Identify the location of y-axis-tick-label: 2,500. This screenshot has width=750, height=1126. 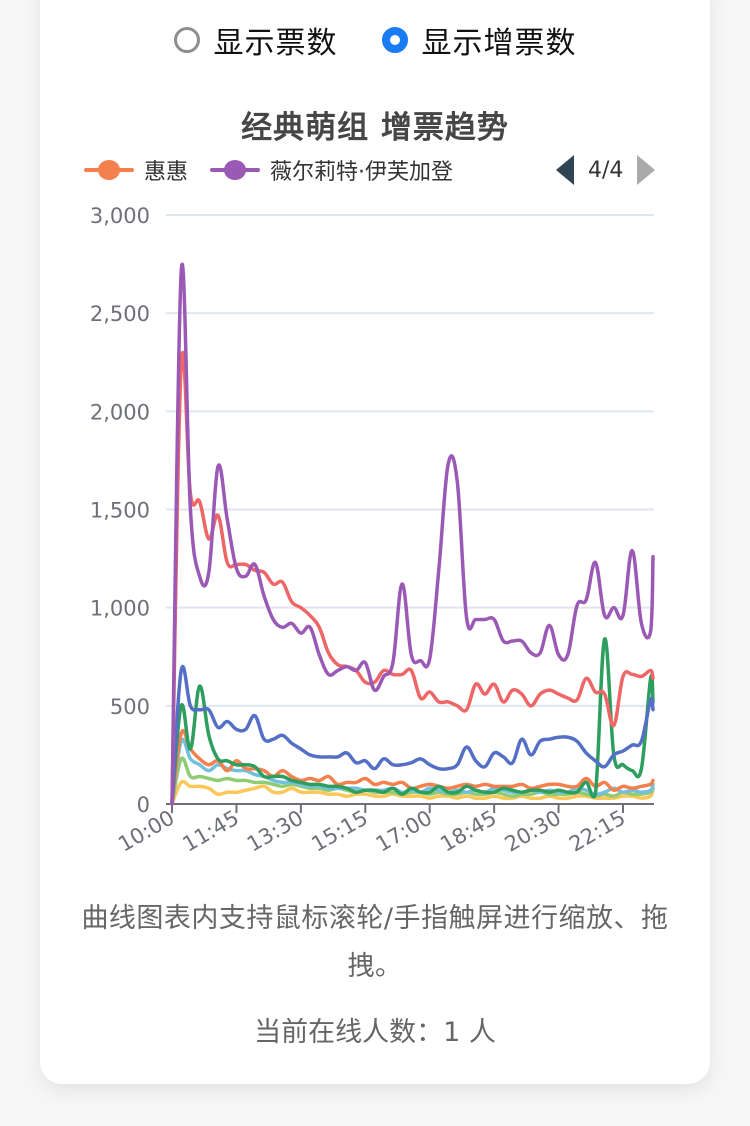
(120, 314).